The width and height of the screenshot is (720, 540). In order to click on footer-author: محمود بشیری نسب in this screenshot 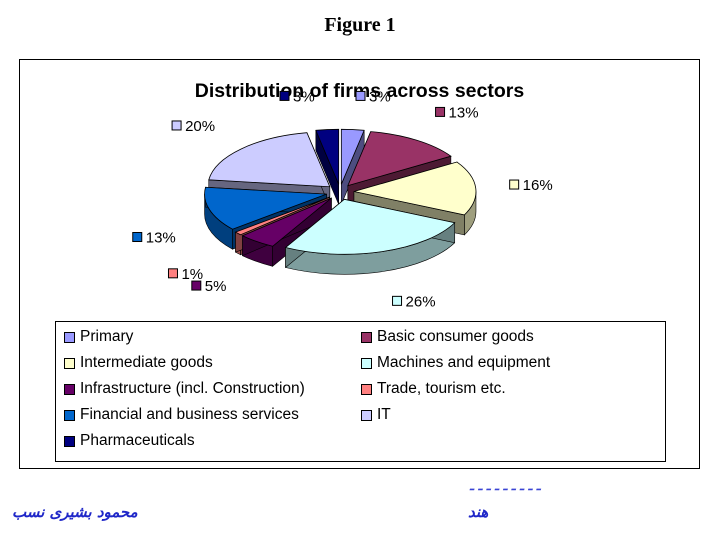, I will do `click(75, 512)`.